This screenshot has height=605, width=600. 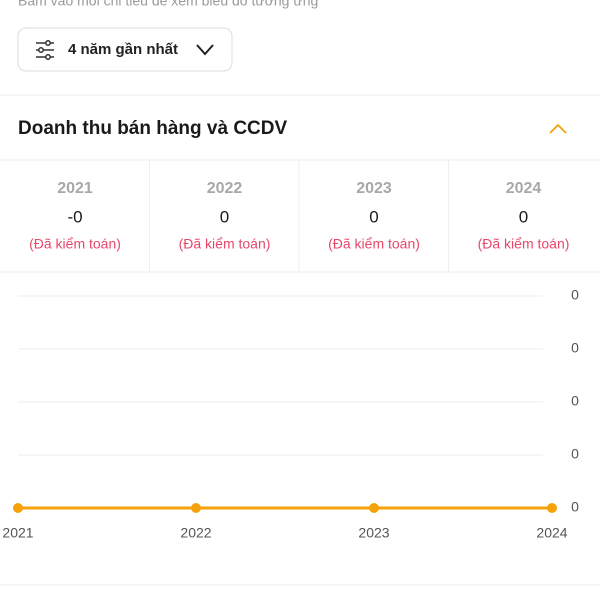 What do you see at coordinates (374, 188) in the screenshot?
I see `year: 2023` at bounding box center [374, 188].